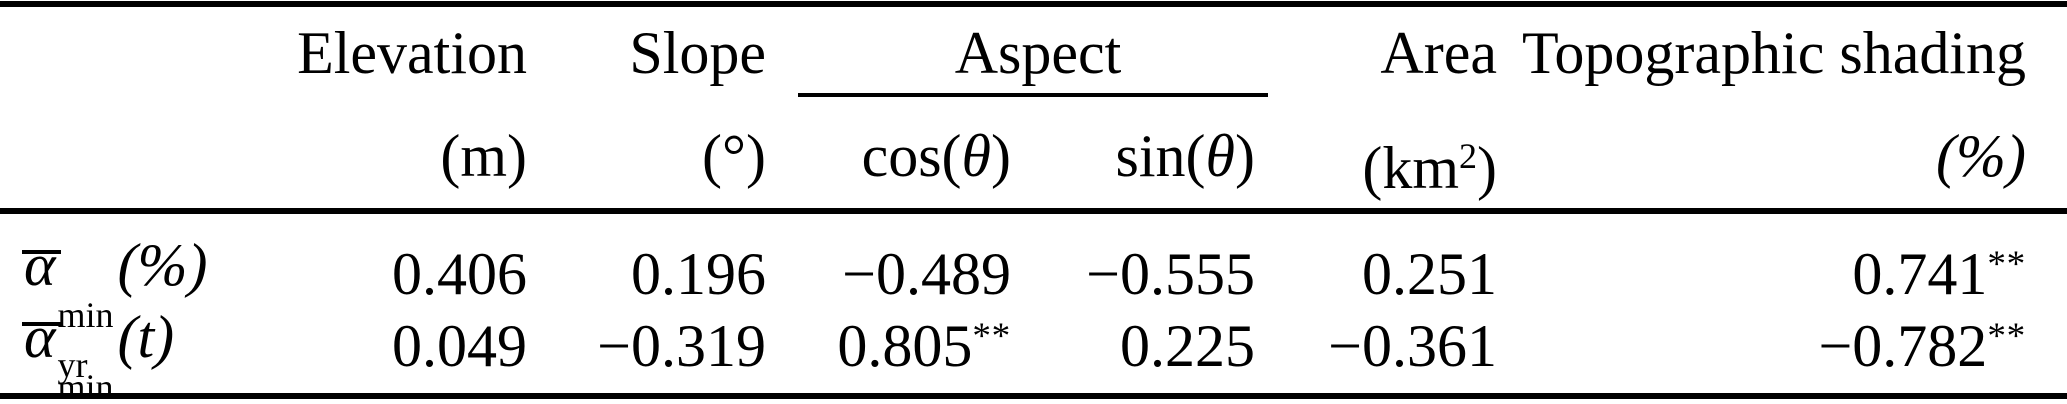  What do you see at coordinates (347, 269) in the screenshot?
I see `cell-r1-elevation: 0.406` at bounding box center [347, 269].